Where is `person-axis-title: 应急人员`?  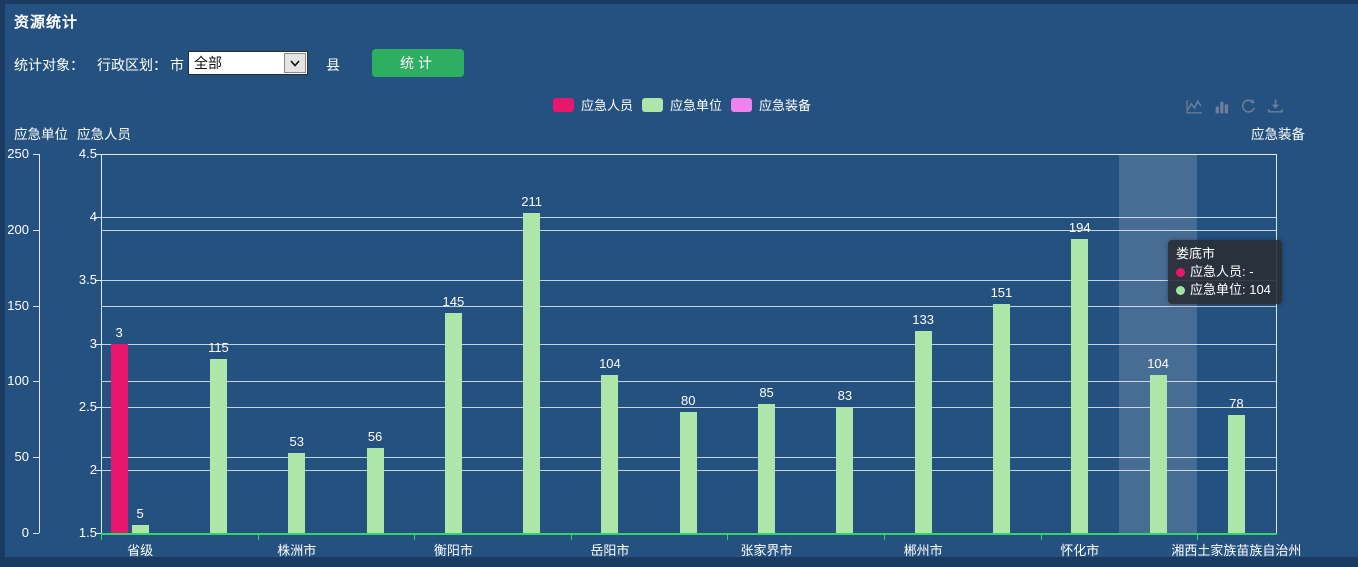
person-axis-title: 应急人员 is located at coordinates (104, 134).